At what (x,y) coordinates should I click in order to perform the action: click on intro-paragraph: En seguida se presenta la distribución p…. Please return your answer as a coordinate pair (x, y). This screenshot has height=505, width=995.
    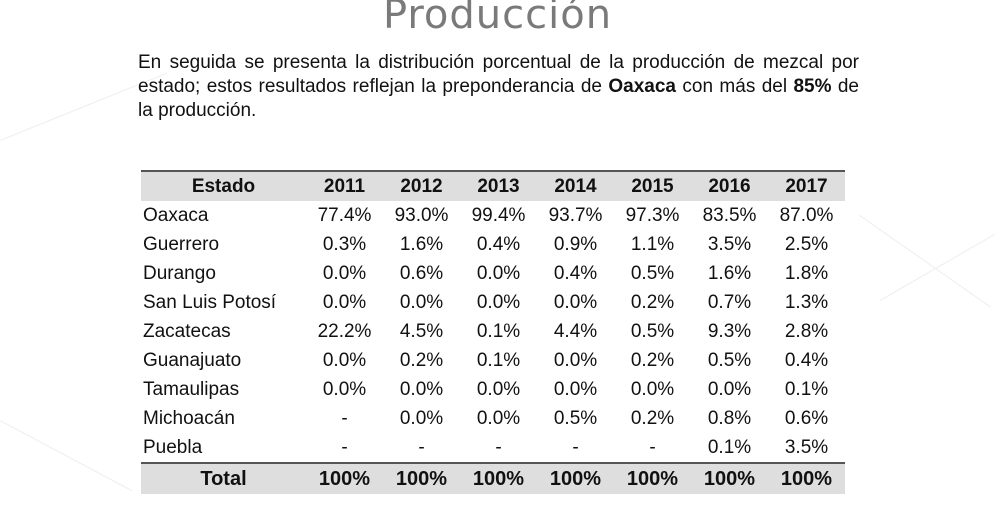
    Looking at the image, I should click on (498, 87).